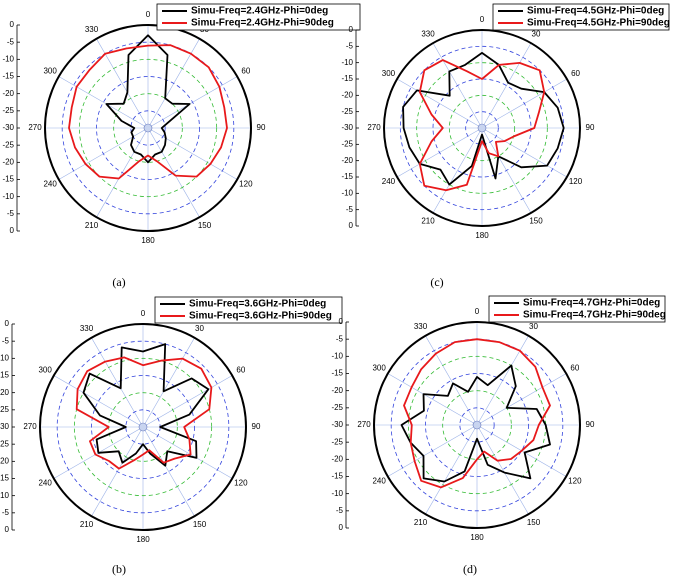  What do you see at coordinates (262, 23) in the screenshot?
I see `legend-label: Simu-Freq=2.4GHz-Phi=90deg` at bounding box center [262, 23].